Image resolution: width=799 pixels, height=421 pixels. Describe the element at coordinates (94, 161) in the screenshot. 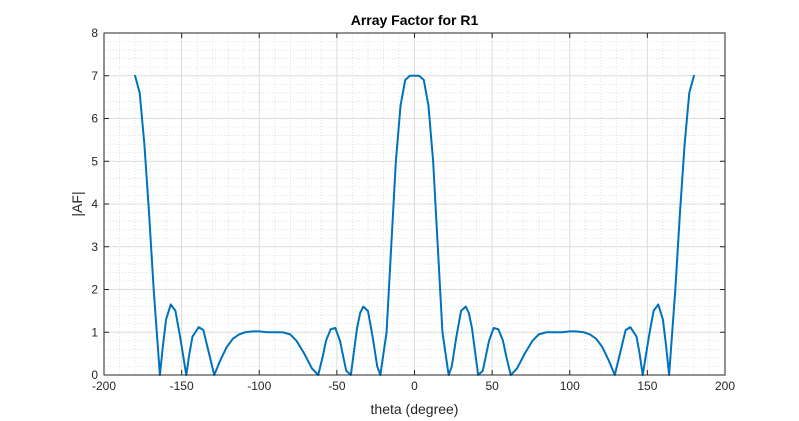

I see `y-tick-label: 5` at that location.